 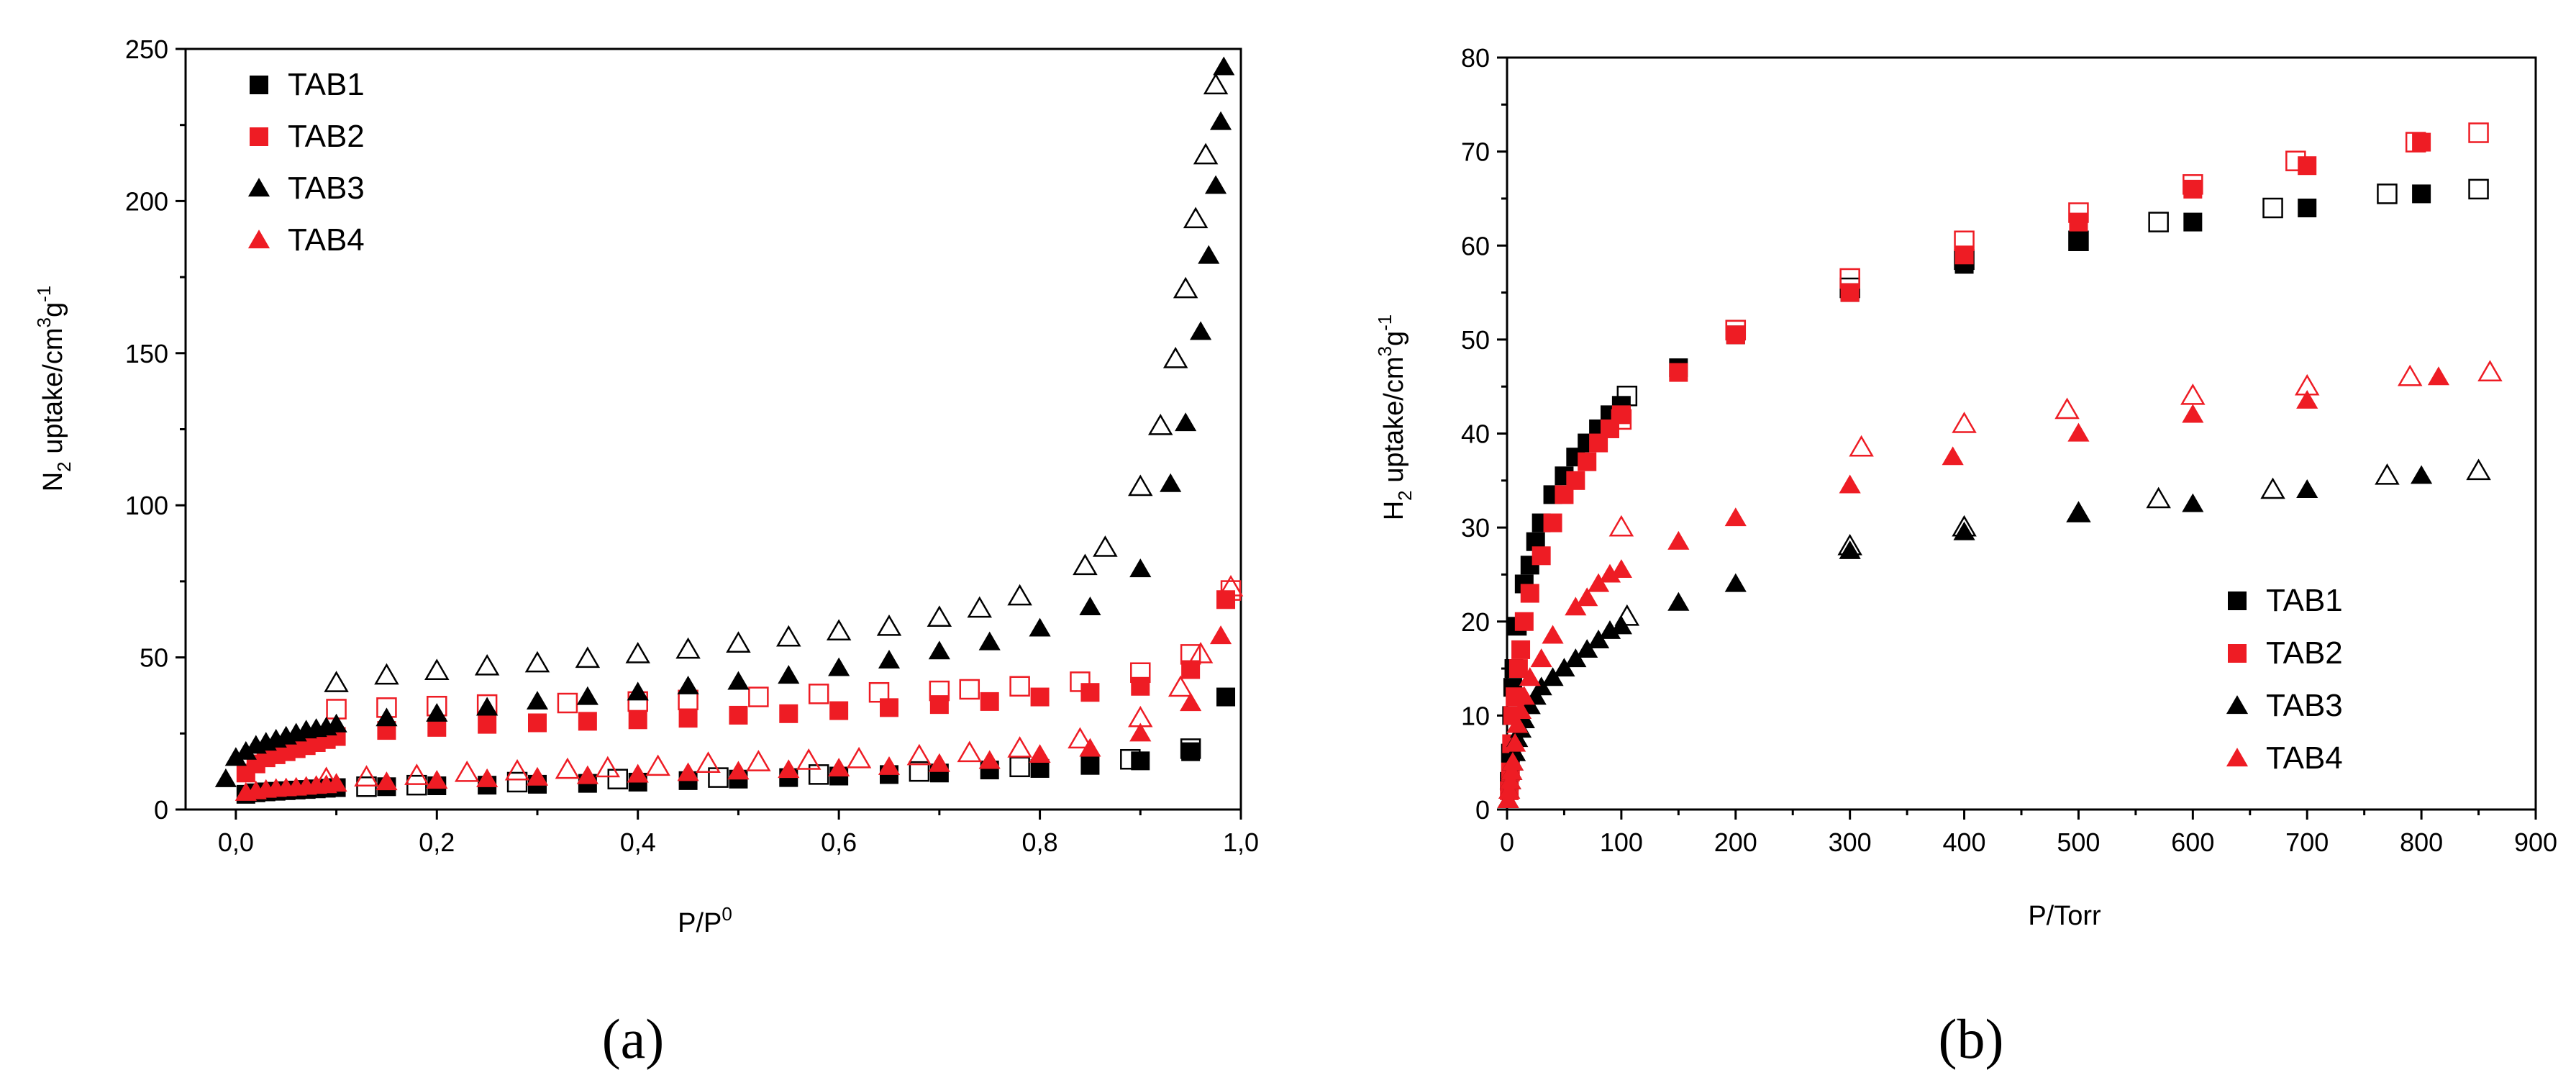 What do you see at coordinates (1475, 152) in the screenshot?
I see `y-tick-label-b: 70` at bounding box center [1475, 152].